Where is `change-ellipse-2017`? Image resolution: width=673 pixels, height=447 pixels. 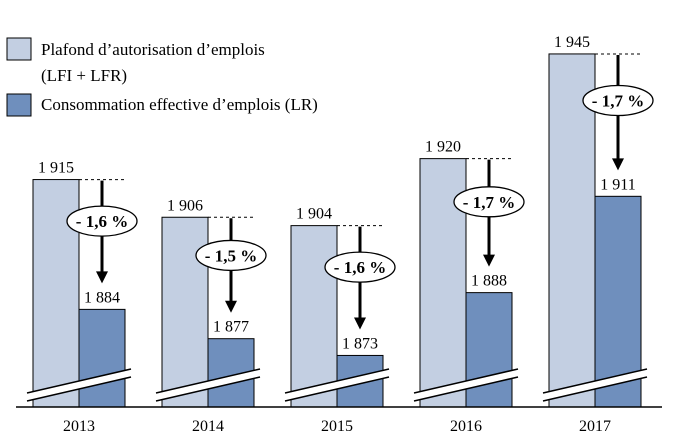
change-ellipse-2017 is located at coordinates (618, 100).